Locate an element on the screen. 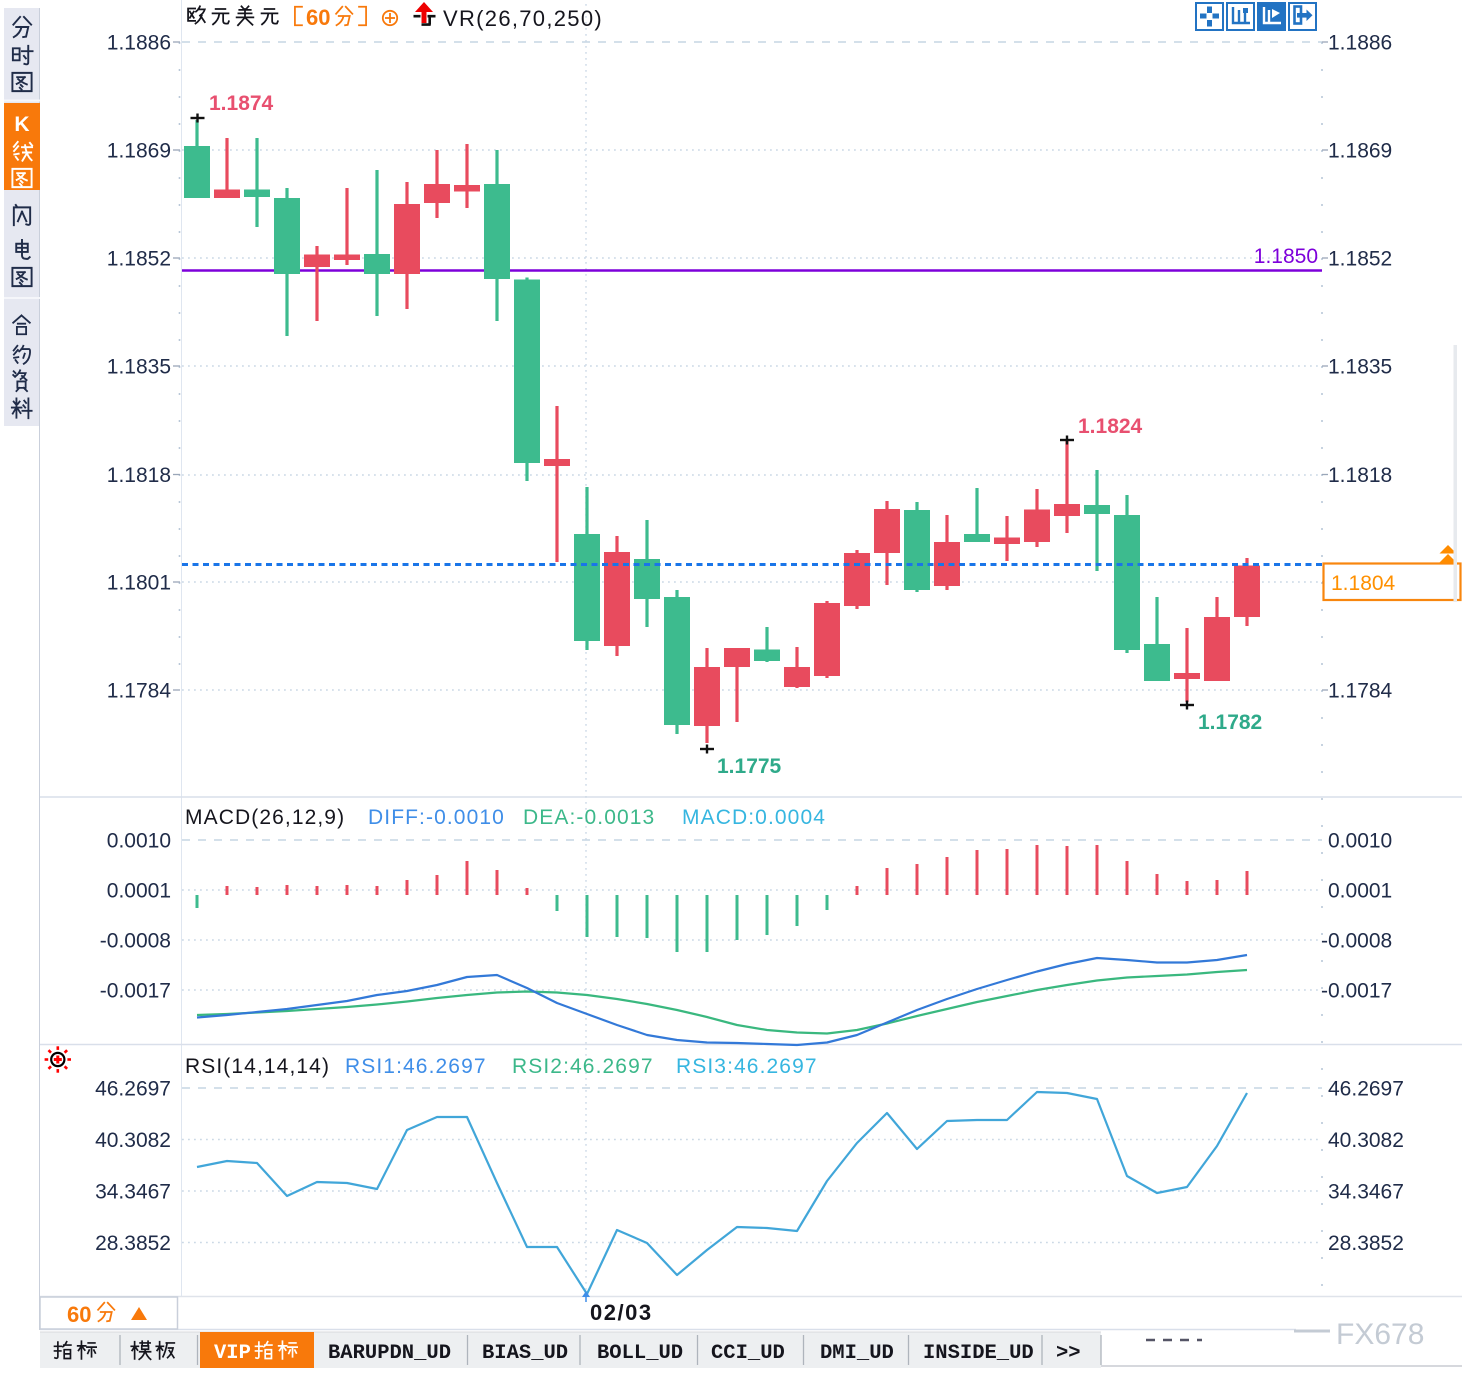  svg-text: 1.1824 is located at coordinates (1110, 426).